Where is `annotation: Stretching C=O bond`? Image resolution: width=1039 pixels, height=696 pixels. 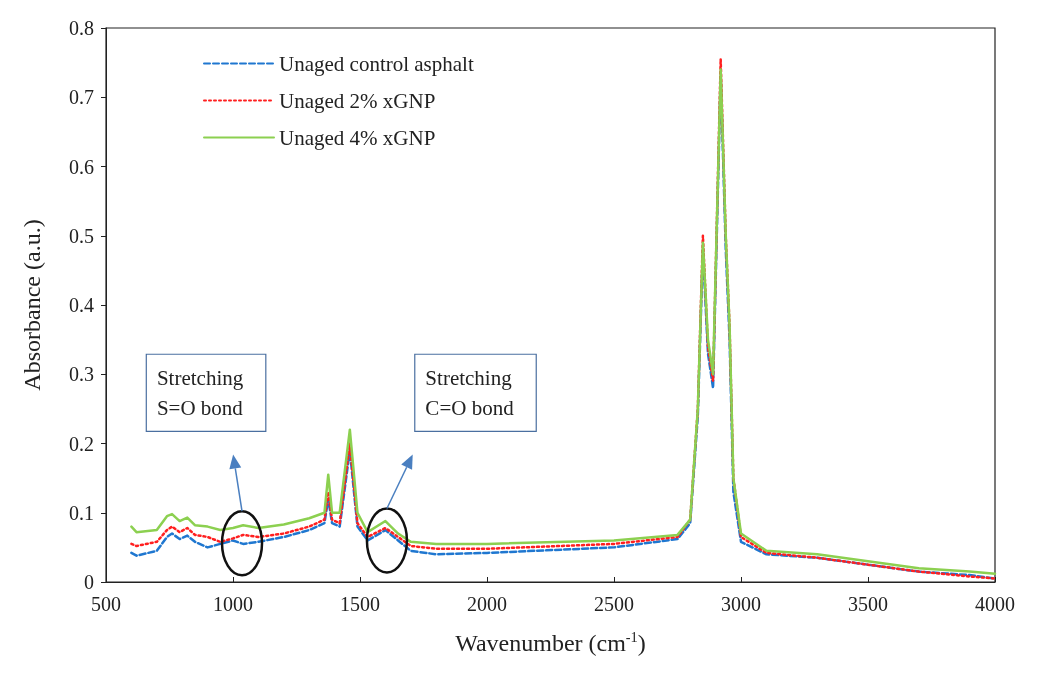 annotation: Stretching C=O bond is located at coordinates (470, 392).